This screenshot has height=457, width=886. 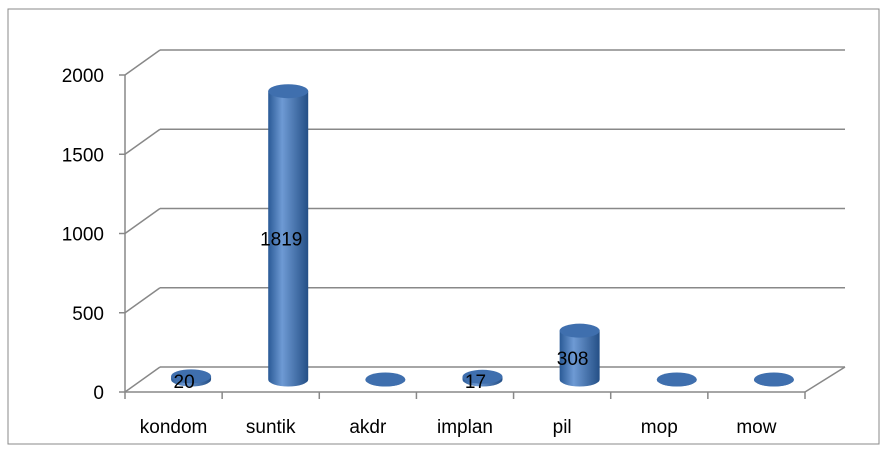 I want to click on y-tick-label: 1000, so click(x=83, y=235).